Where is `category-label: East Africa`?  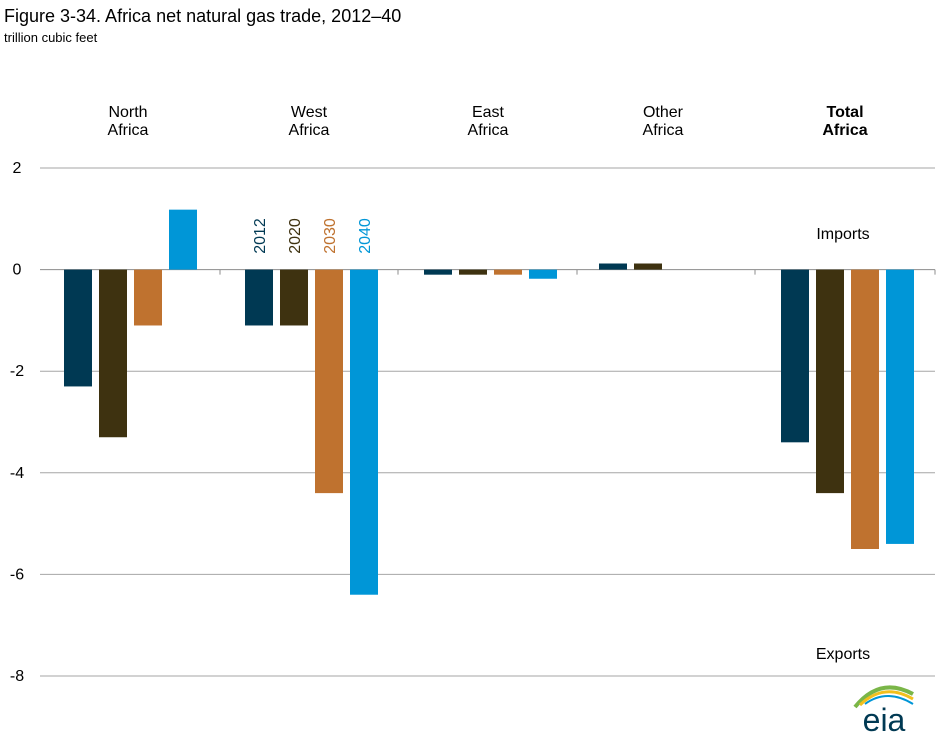 category-label: East Africa is located at coordinates (488, 121).